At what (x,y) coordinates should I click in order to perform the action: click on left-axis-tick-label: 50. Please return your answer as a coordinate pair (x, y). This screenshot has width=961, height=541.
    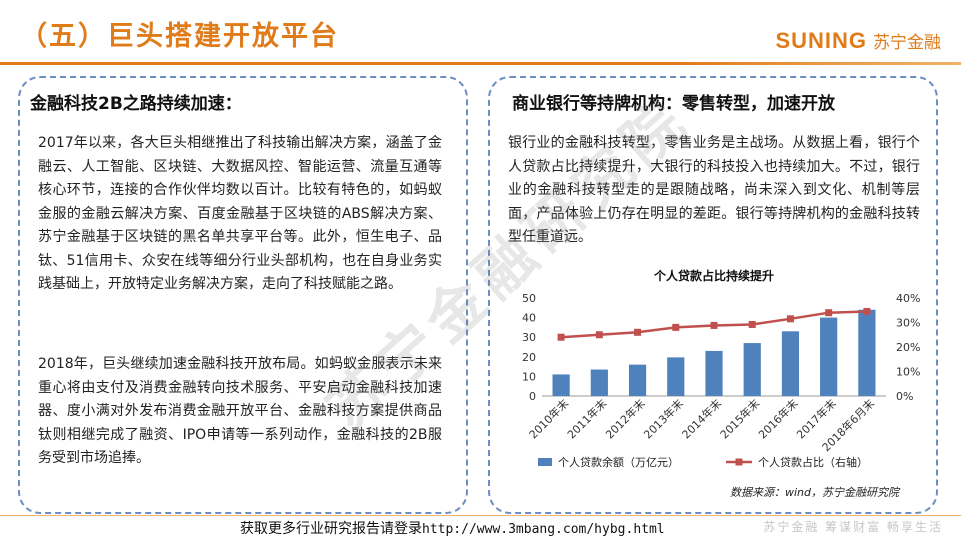
    Looking at the image, I should click on (529, 298).